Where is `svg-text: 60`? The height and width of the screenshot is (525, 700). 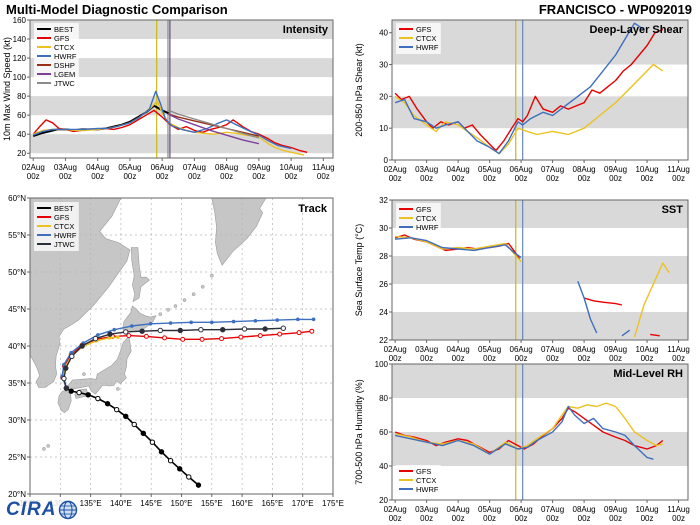
svg-text: 60 is located at coordinates (383, 432).